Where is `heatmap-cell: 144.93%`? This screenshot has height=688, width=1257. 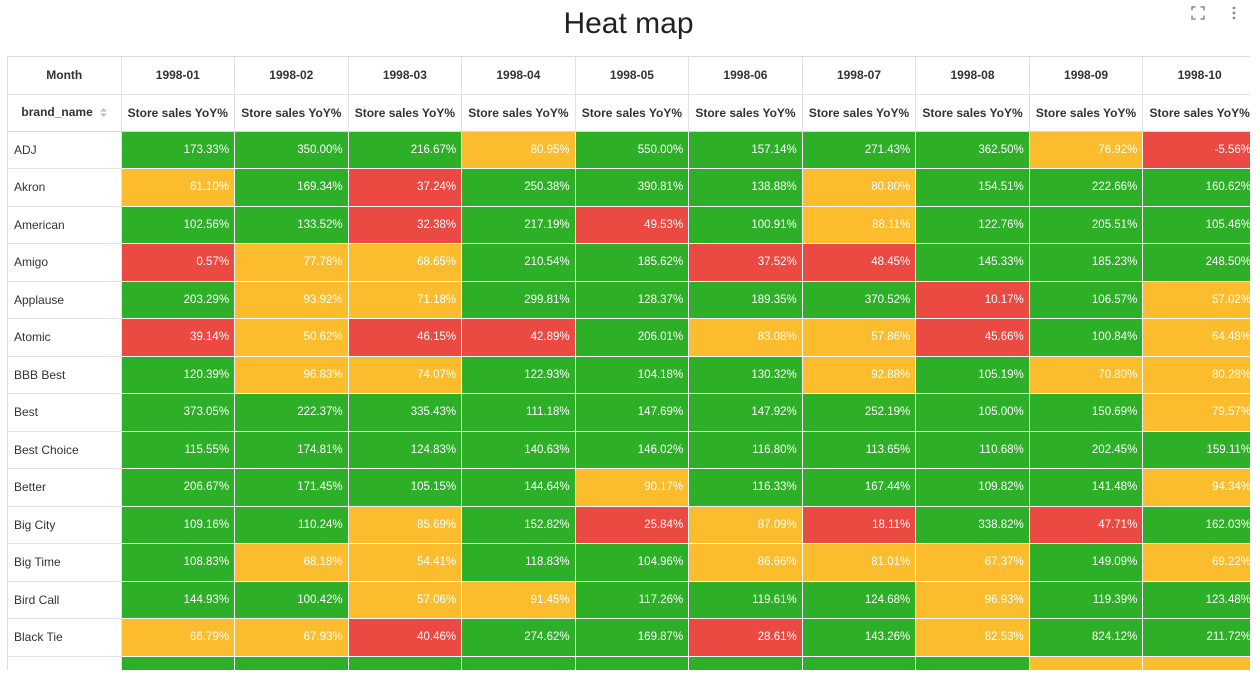 heatmap-cell: 144.93% is located at coordinates (178, 600).